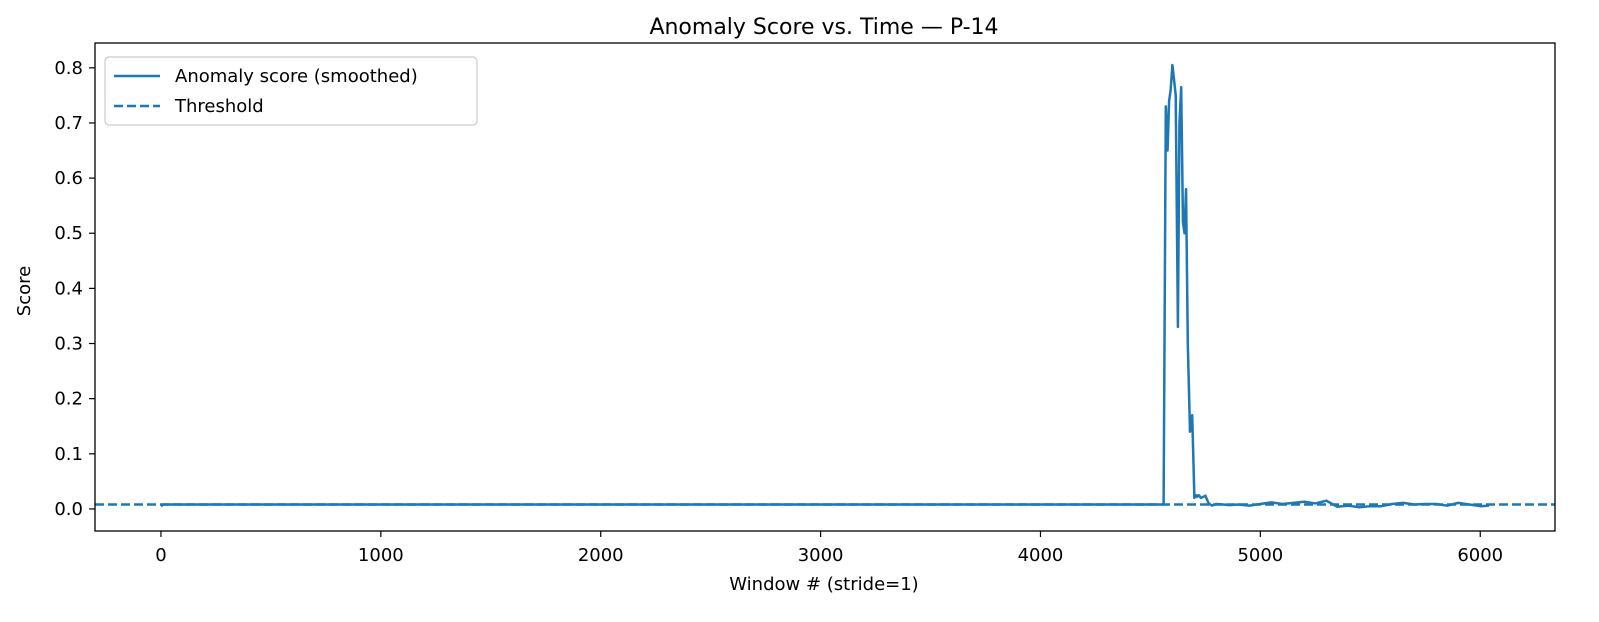 This screenshot has height=622, width=1599. Describe the element at coordinates (68, 68) in the screenshot. I see `y-tick-label: 0.8` at that location.